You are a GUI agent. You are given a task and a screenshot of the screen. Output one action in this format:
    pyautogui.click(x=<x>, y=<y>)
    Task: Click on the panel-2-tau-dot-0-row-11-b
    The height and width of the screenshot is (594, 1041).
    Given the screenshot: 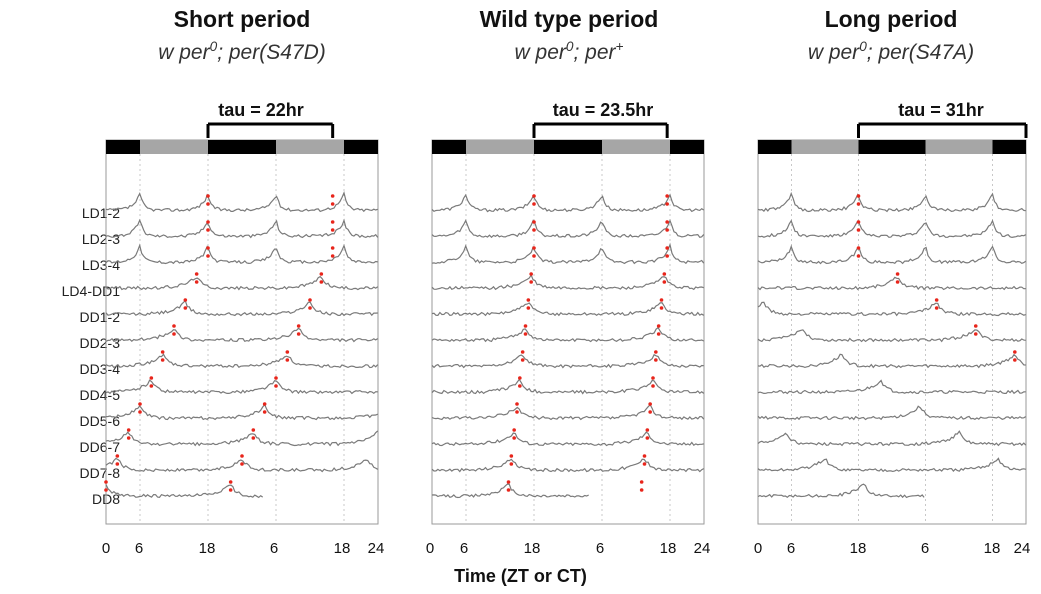 What is the action you would take?
    pyautogui.click(x=511, y=456)
    